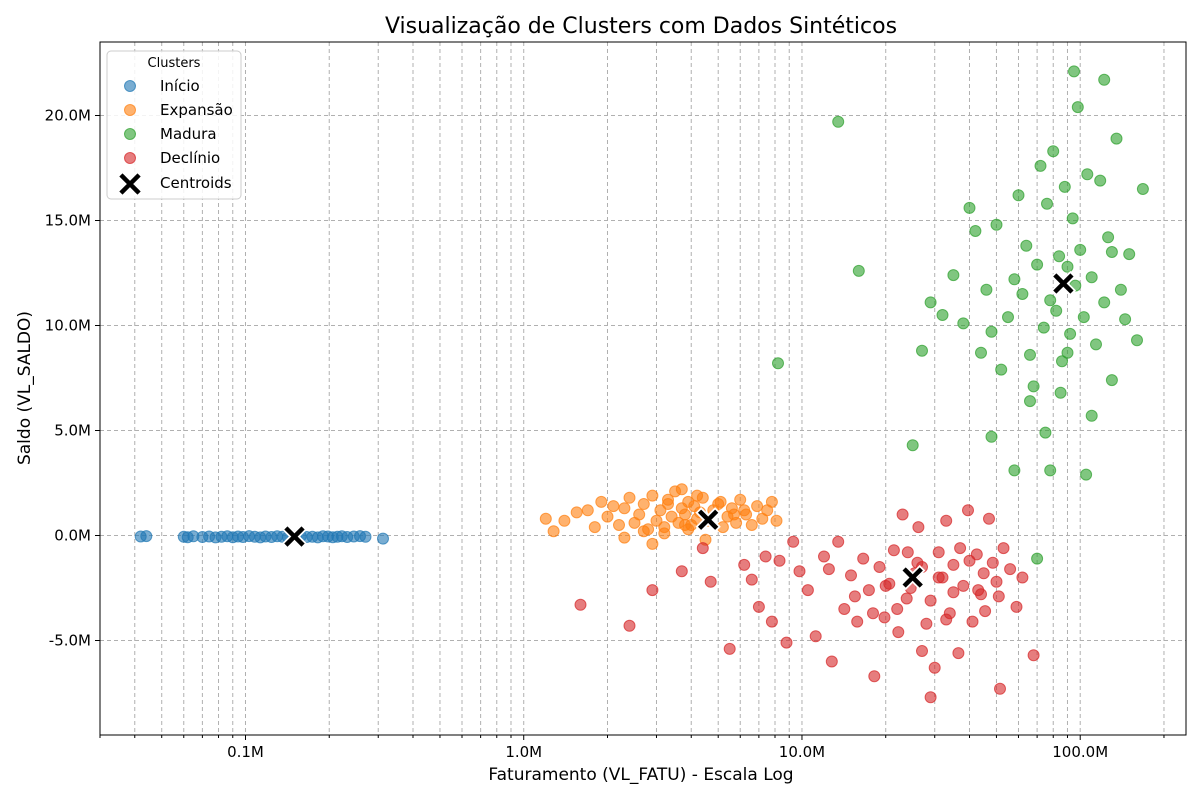 The height and width of the screenshot is (800, 1200). Describe the element at coordinates (802, 752) in the screenshot. I see `x-tick-label: 10.0M` at that location.